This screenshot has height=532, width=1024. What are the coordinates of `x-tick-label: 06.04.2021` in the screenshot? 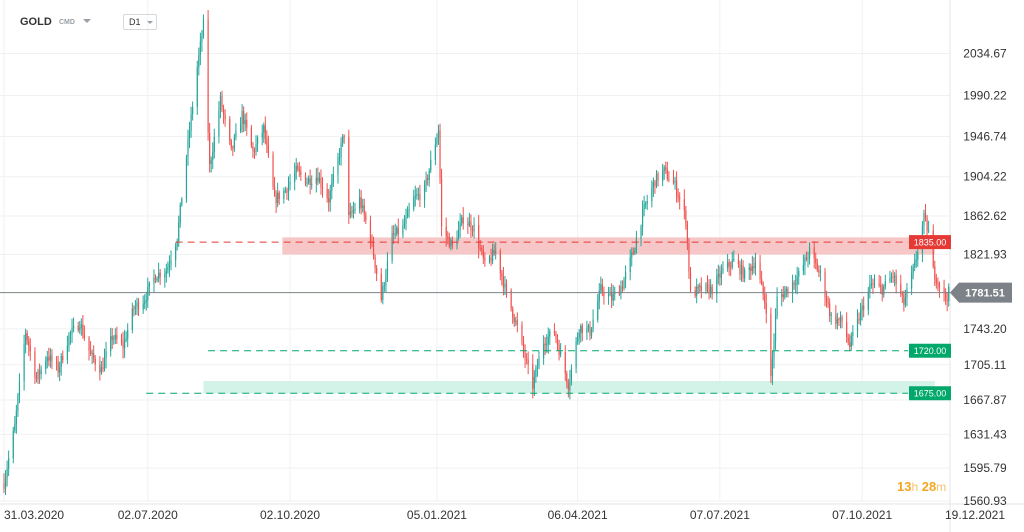 It's located at (578, 515).